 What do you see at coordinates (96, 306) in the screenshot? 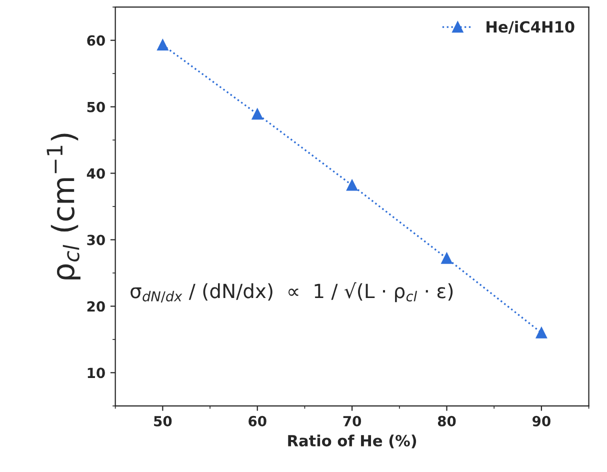
I see `y-tick-label: 20` at bounding box center [96, 306].